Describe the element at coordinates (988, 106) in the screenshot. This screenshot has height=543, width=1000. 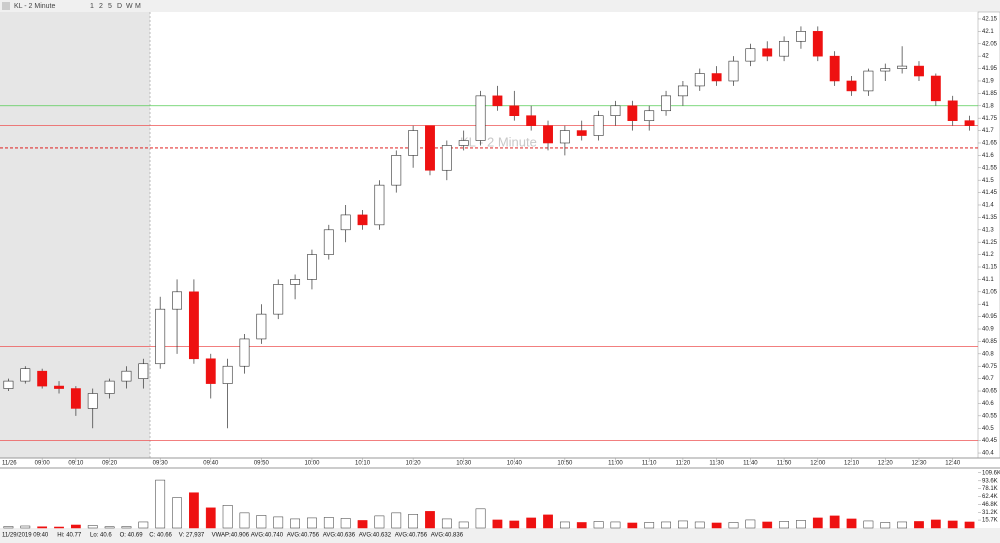
I see `y-tick-label: 41.8` at that location.